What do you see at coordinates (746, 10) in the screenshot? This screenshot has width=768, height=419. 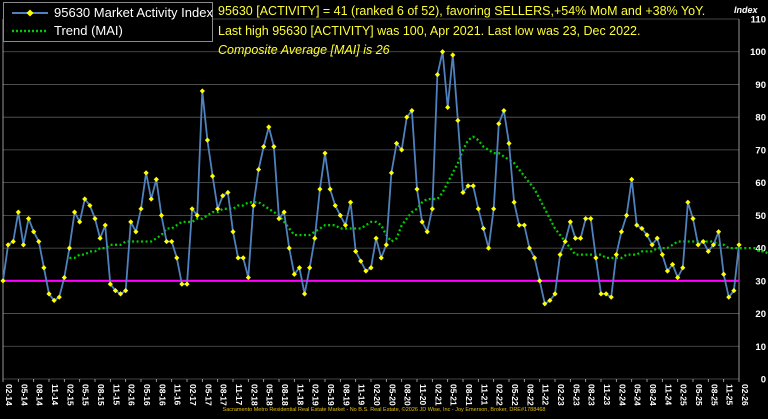 I see `y-axis-title: Index` at bounding box center [746, 10].